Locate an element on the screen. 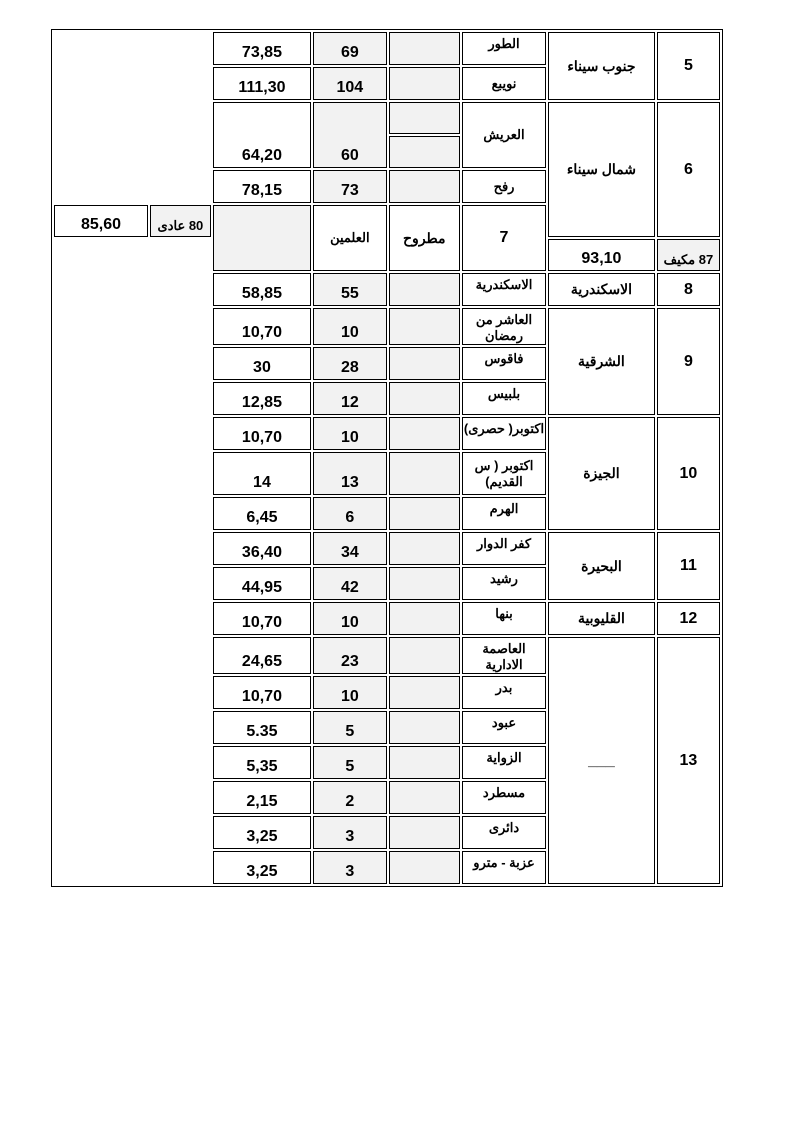  city-cell: بدر is located at coordinates (504, 692).